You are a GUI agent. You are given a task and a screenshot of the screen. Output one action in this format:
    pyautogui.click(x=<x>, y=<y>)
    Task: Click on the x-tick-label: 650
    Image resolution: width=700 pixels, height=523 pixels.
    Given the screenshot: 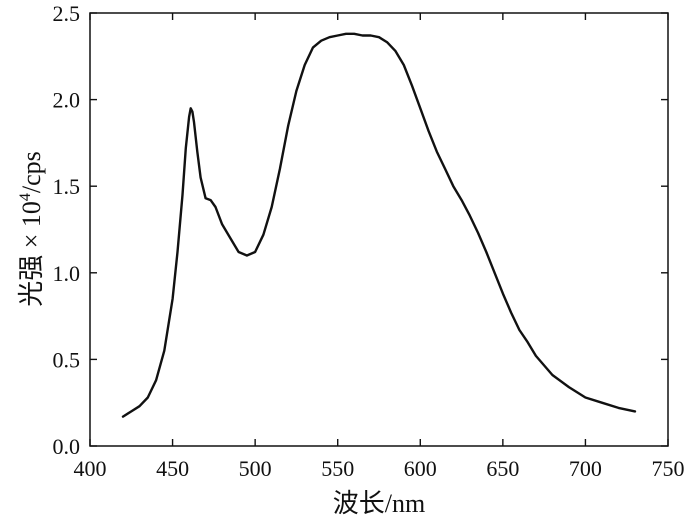 What is the action you would take?
    pyautogui.click(x=502, y=468)
    